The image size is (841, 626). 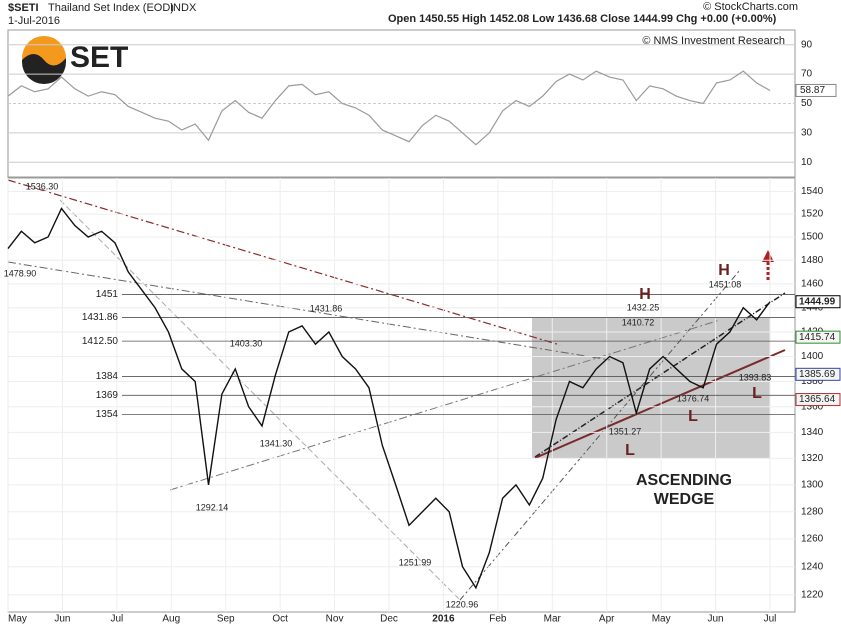 I want to click on wedge-upper, so click(x=660, y=375).